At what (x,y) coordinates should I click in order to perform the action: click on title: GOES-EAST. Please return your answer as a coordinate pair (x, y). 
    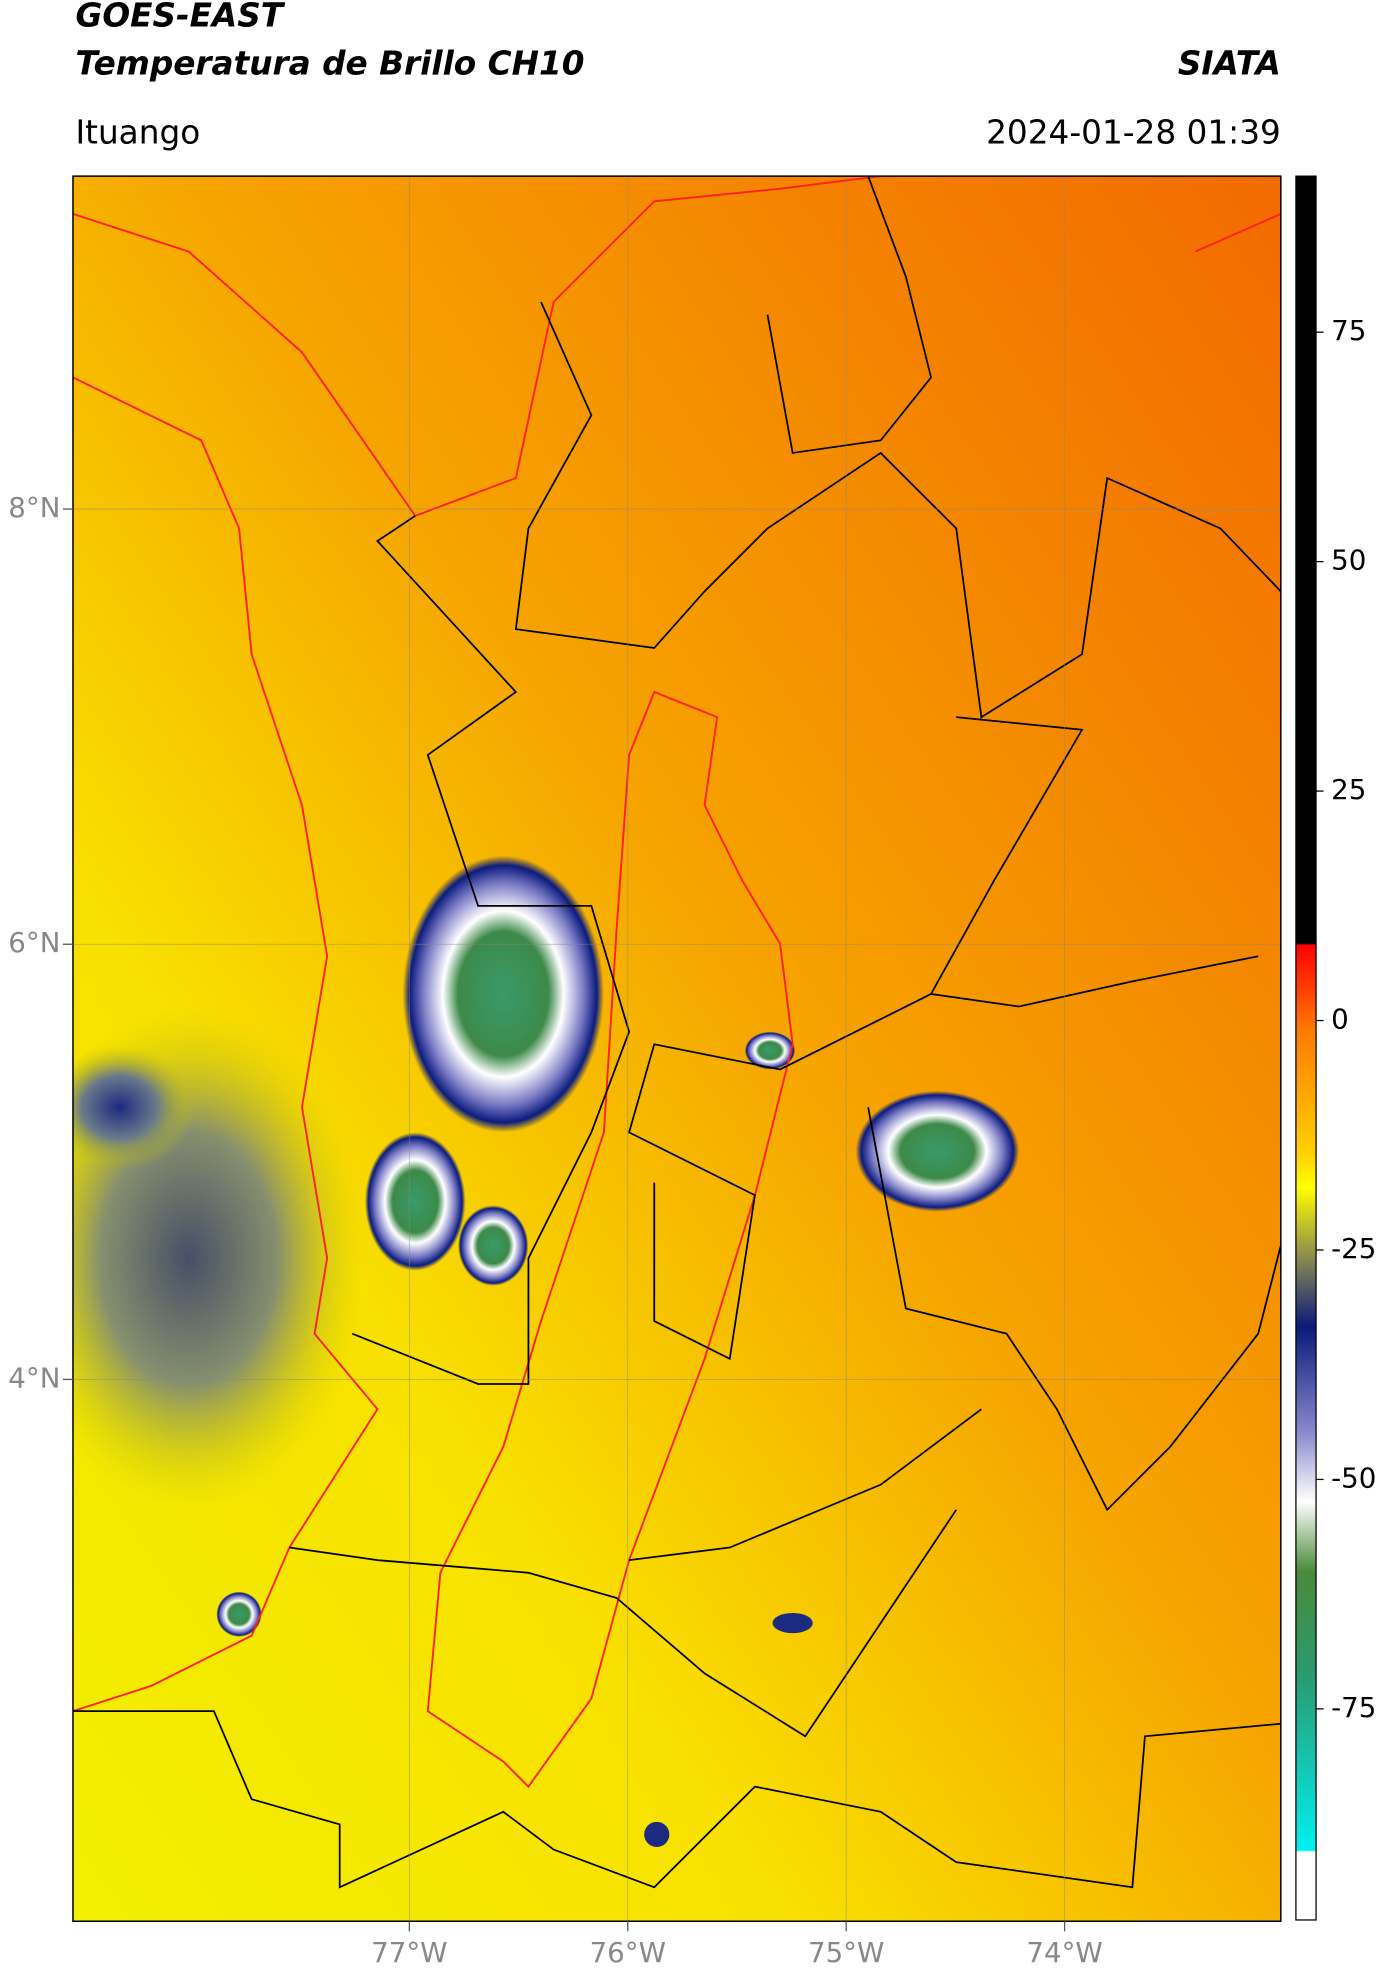
    Looking at the image, I should click on (180, 17).